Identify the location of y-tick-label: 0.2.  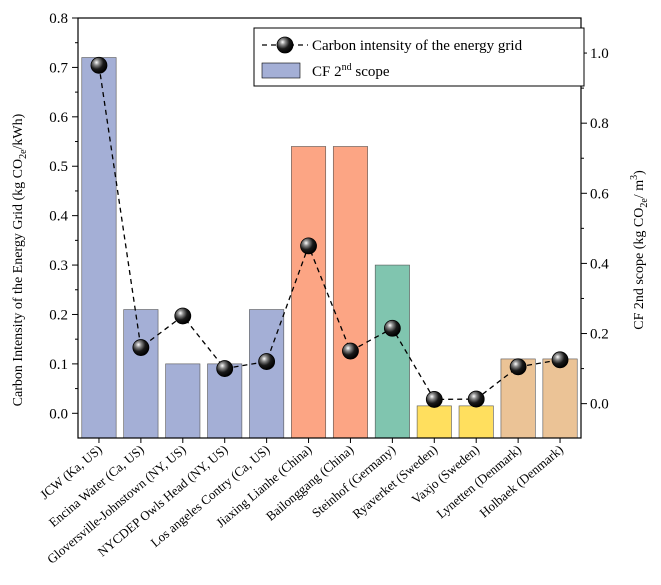
(58, 315).